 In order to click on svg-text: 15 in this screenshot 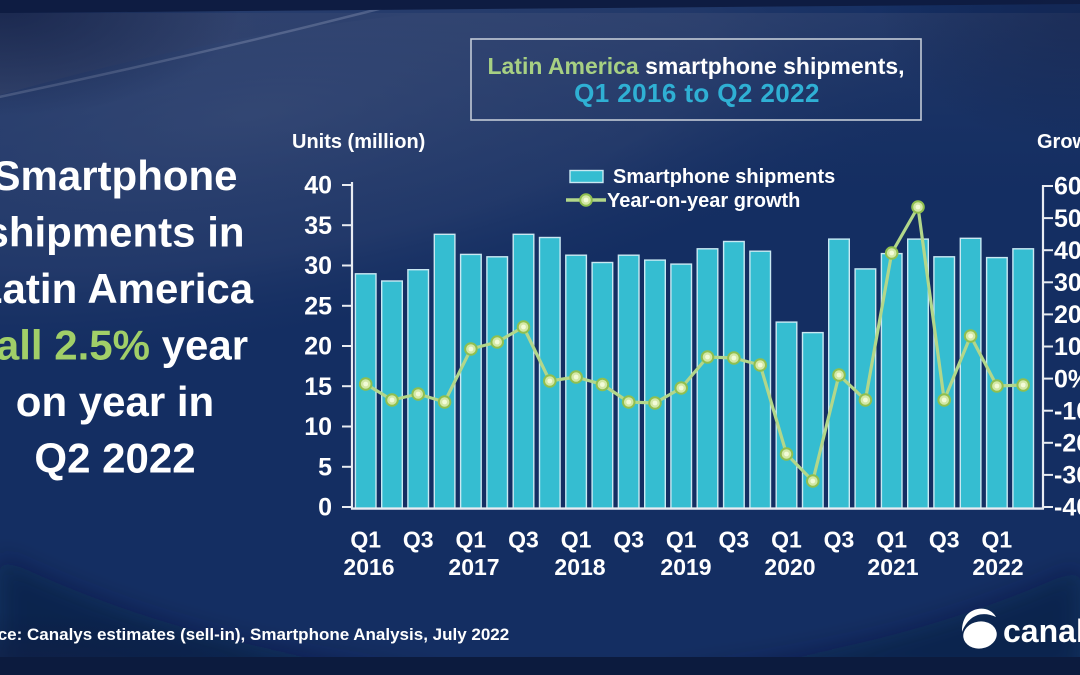, I will do `click(318, 387)`.